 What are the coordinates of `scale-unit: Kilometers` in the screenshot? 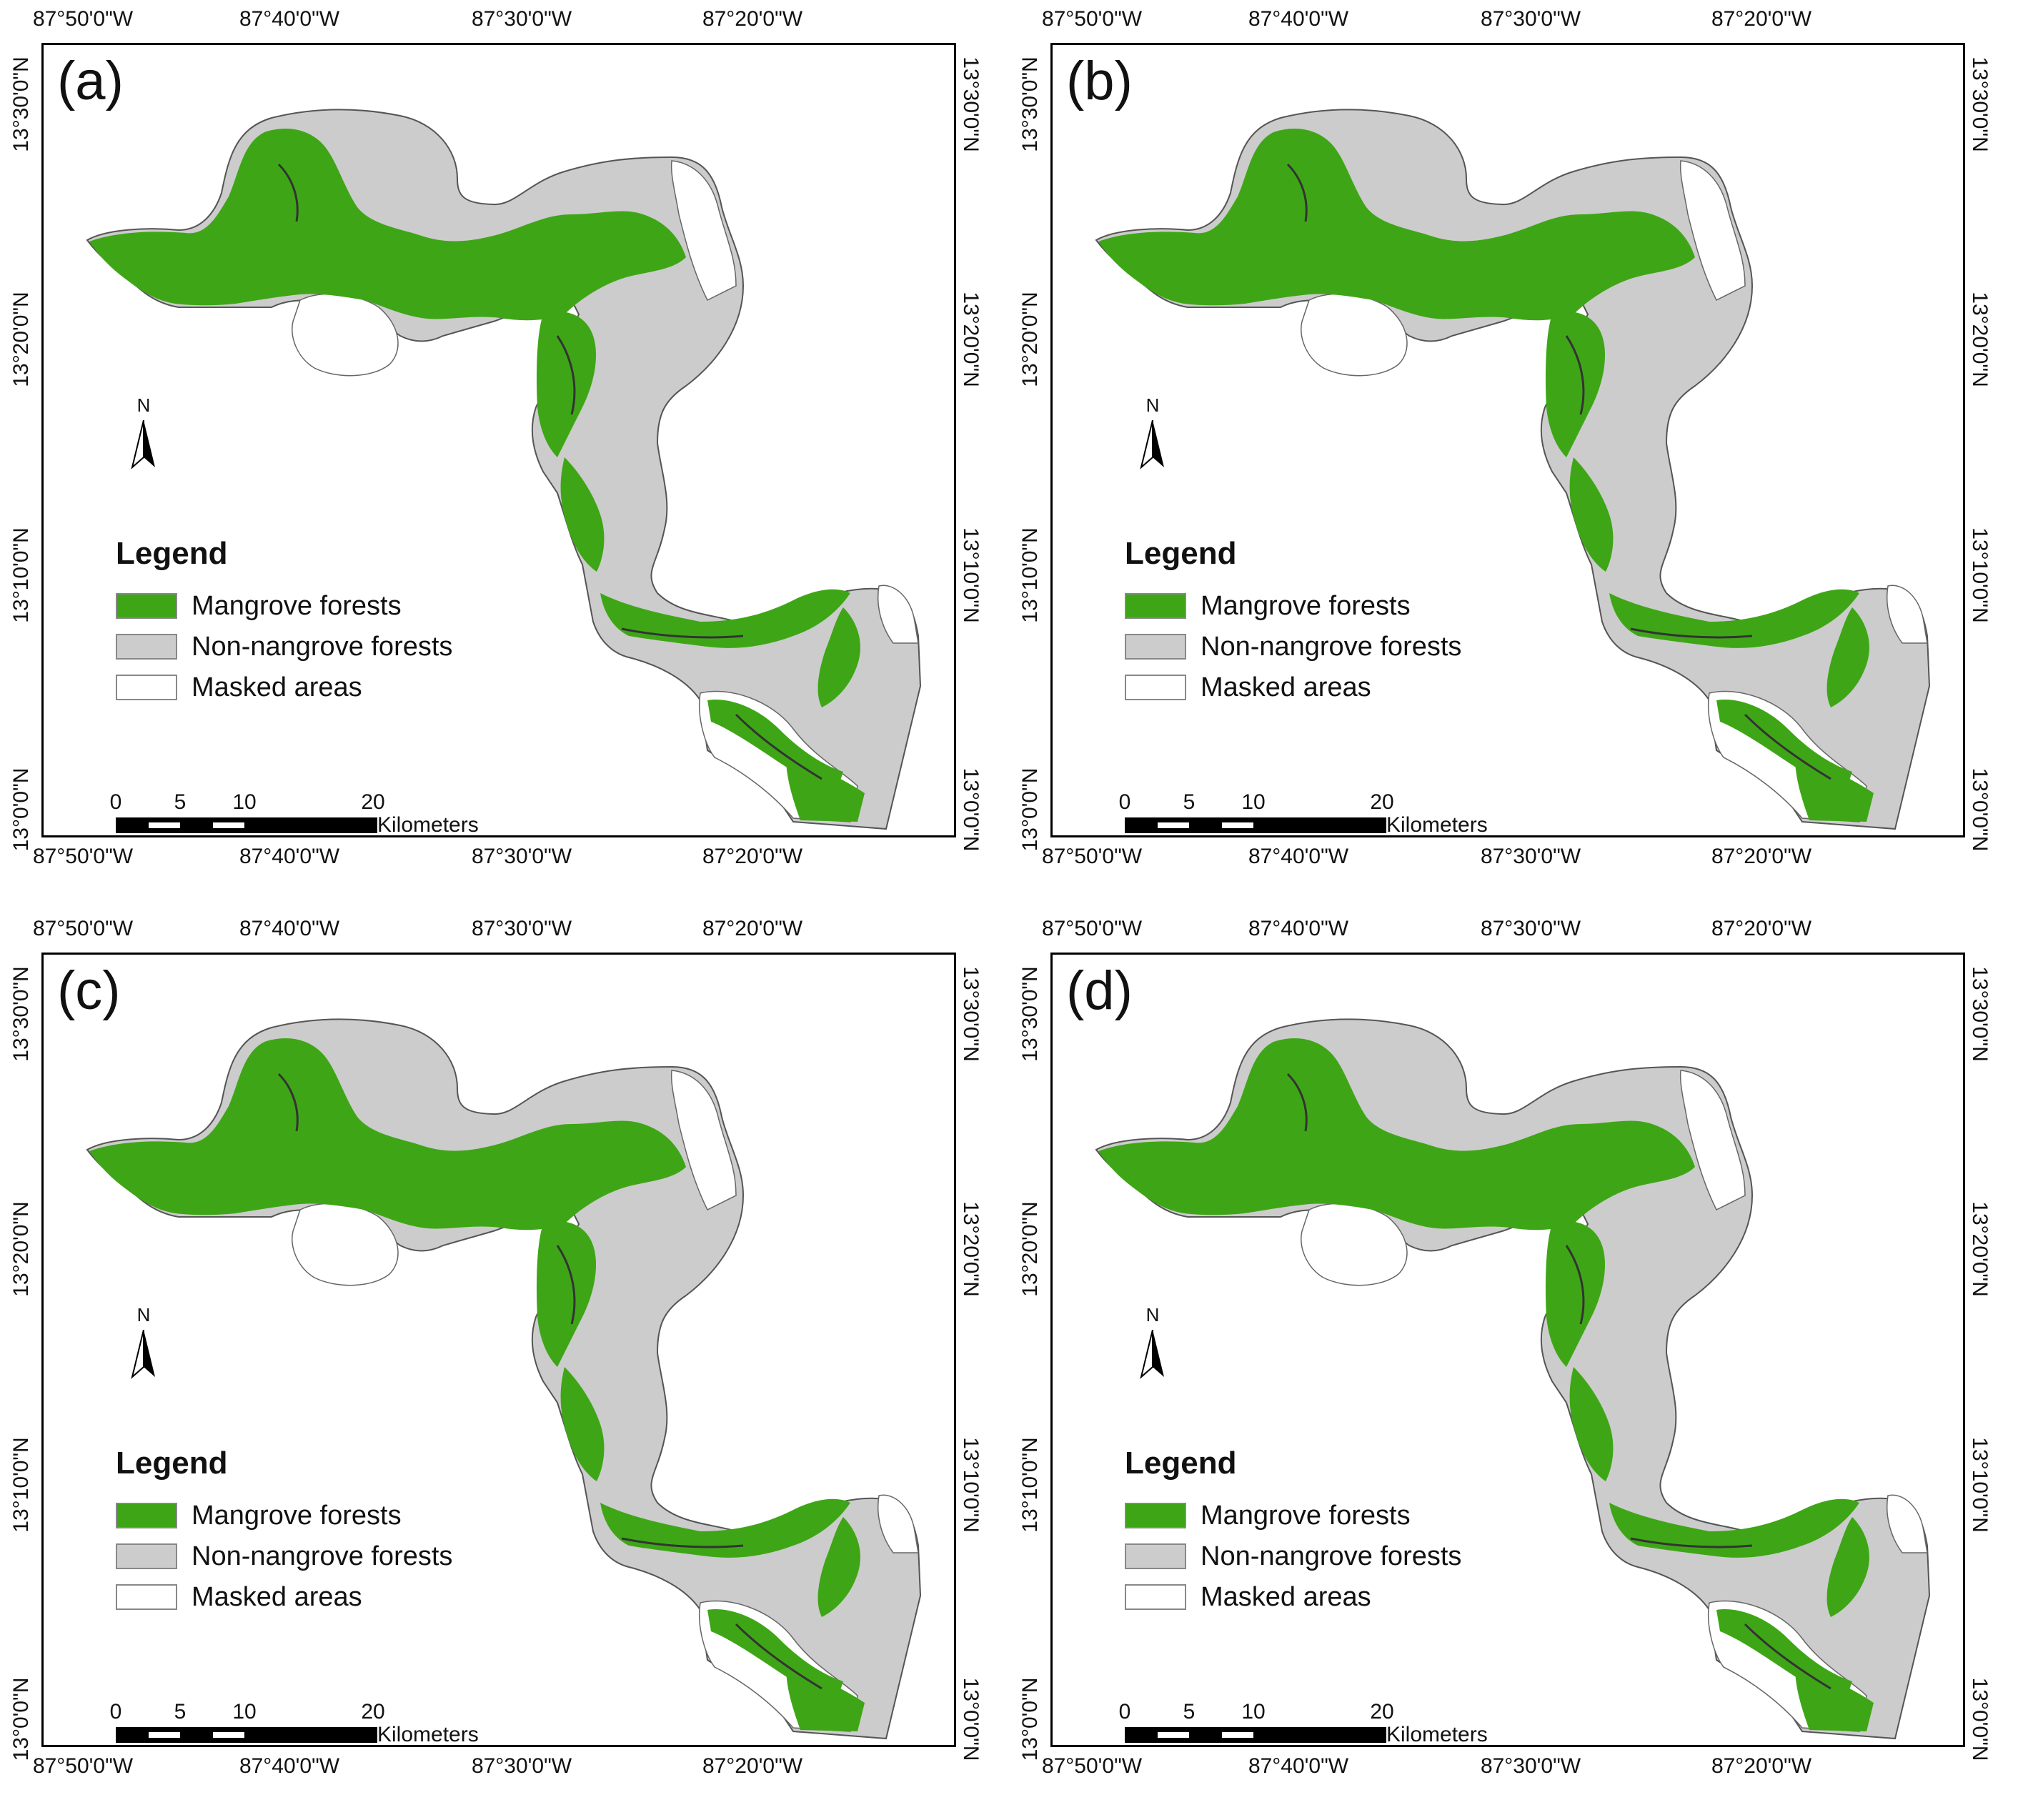 It's located at (428, 825).